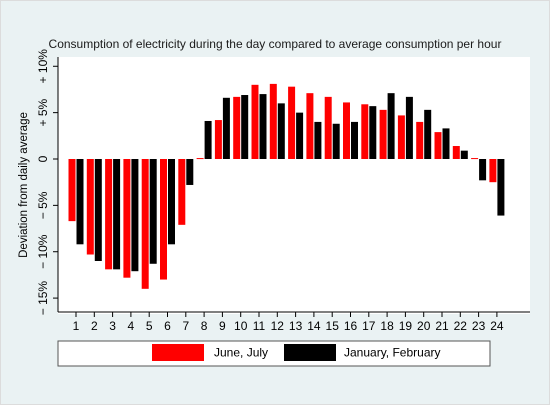 The width and height of the screenshot is (550, 405). What do you see at coordinates (479, 326) in the screenshot?
I see `x-tick-label: 23` at bounding box center [479, 326].